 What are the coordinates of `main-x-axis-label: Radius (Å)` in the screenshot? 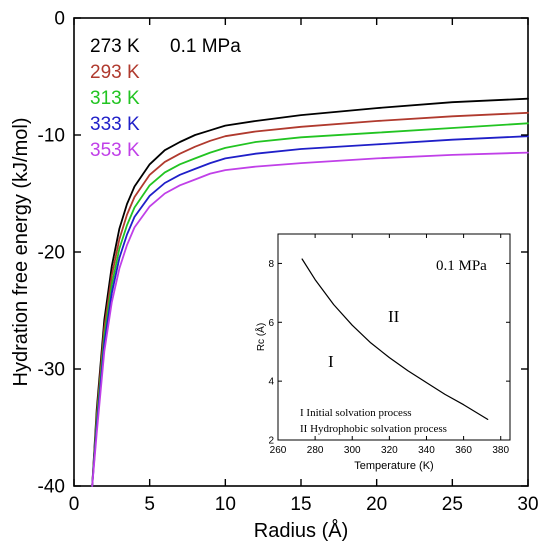 It's located at (301, 530).